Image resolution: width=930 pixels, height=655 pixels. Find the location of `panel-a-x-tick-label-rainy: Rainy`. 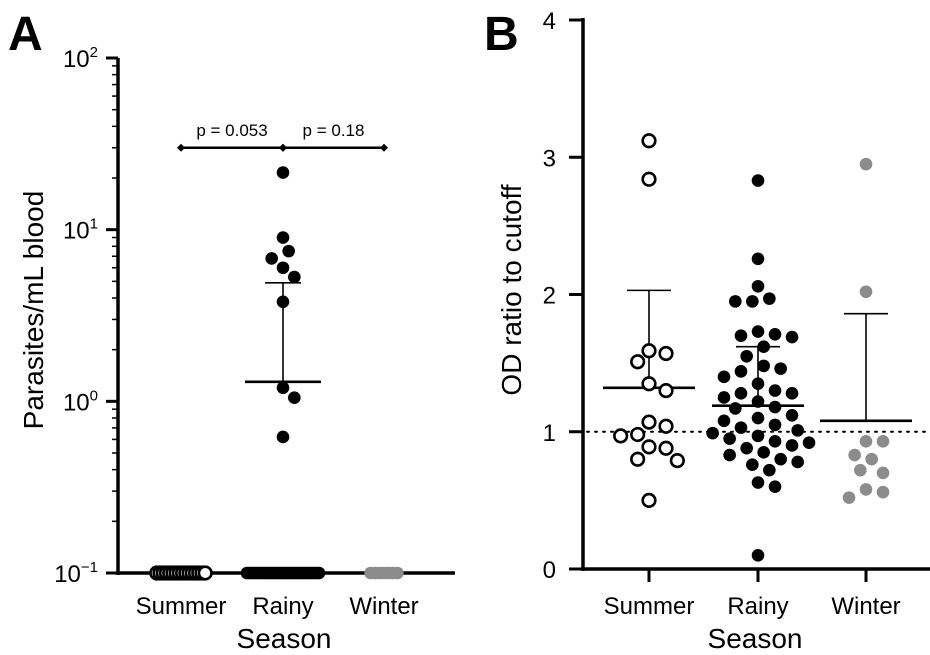

panel-a-x-tick-label-rainy: Rainy is located at coordinates (282, 606).